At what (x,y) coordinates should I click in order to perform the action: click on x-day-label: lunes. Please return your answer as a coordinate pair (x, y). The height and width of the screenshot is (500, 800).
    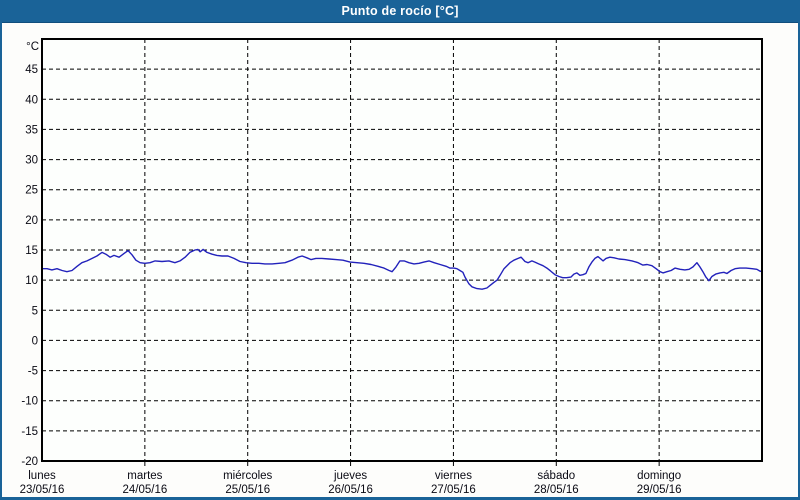
    Looking at the image, I should click on (42, 476).